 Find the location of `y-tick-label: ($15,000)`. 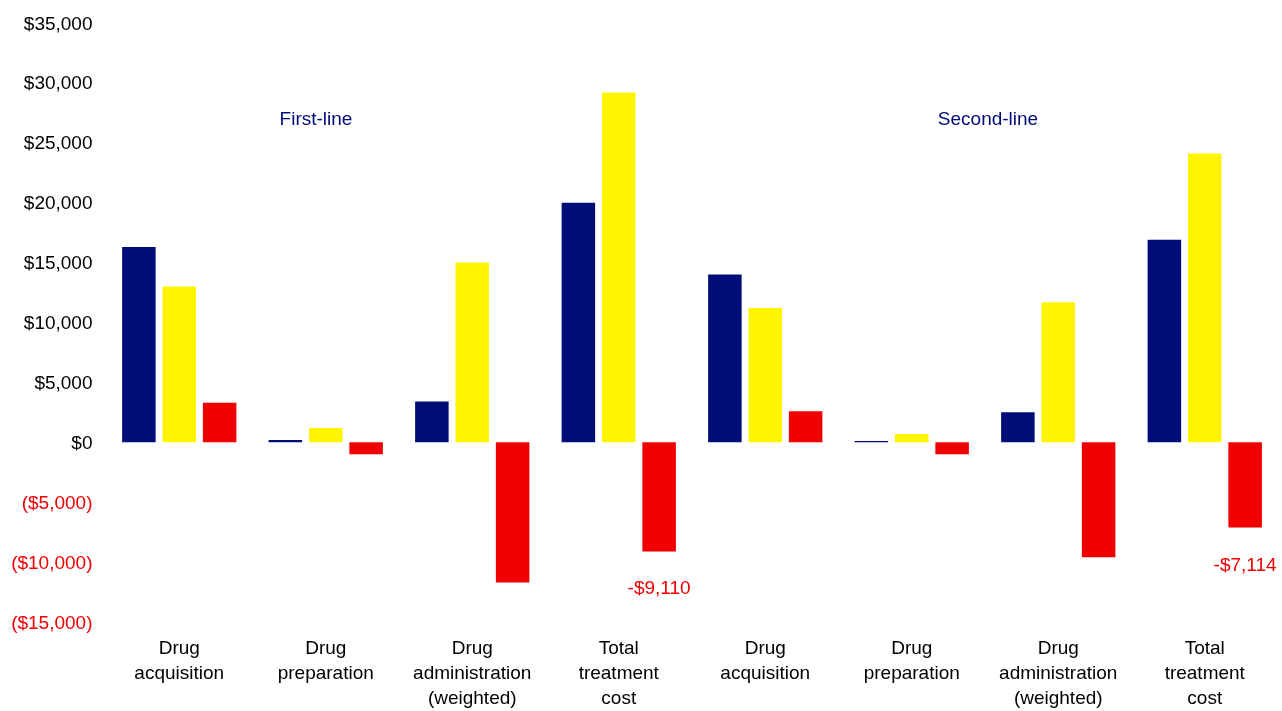

y-tick-label: ($15,000) is located at coordinates (52, 622).